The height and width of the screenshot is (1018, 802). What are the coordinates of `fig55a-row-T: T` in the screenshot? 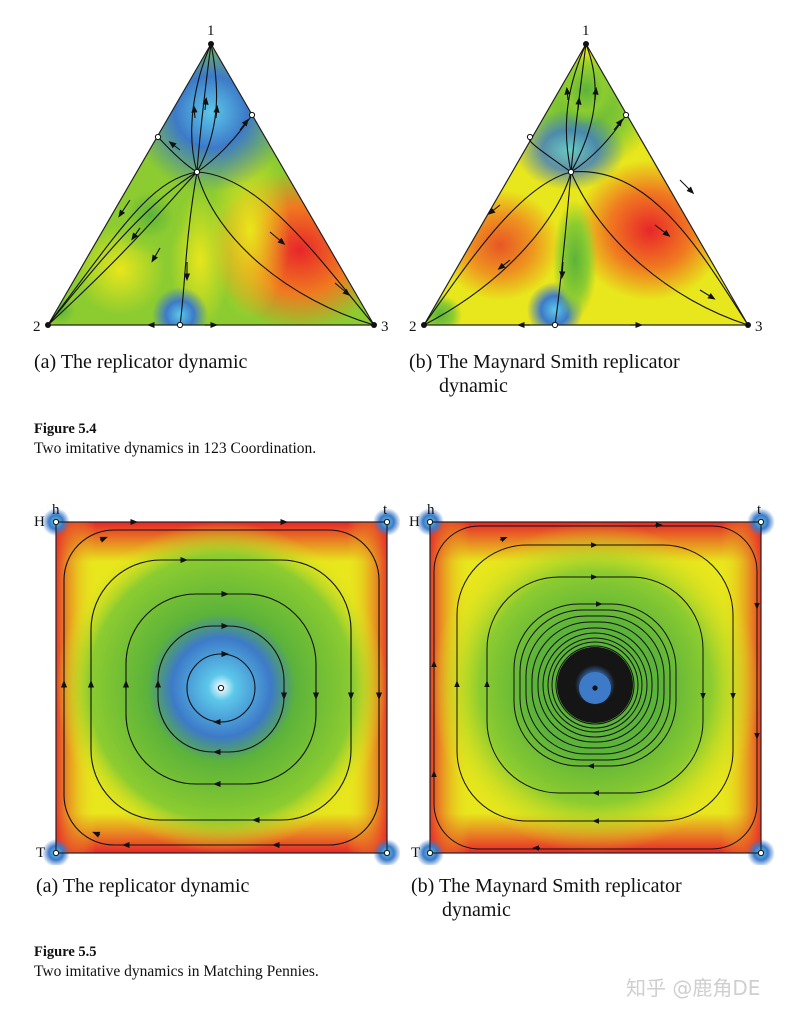 It's located at (41, 853).